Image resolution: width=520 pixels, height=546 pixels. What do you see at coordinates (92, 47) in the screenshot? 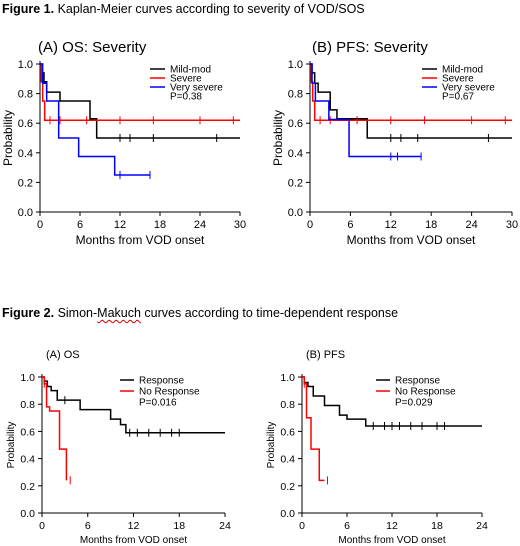
I see `chart-title: (A) OS: Severity` at bounding box center [92, 47].